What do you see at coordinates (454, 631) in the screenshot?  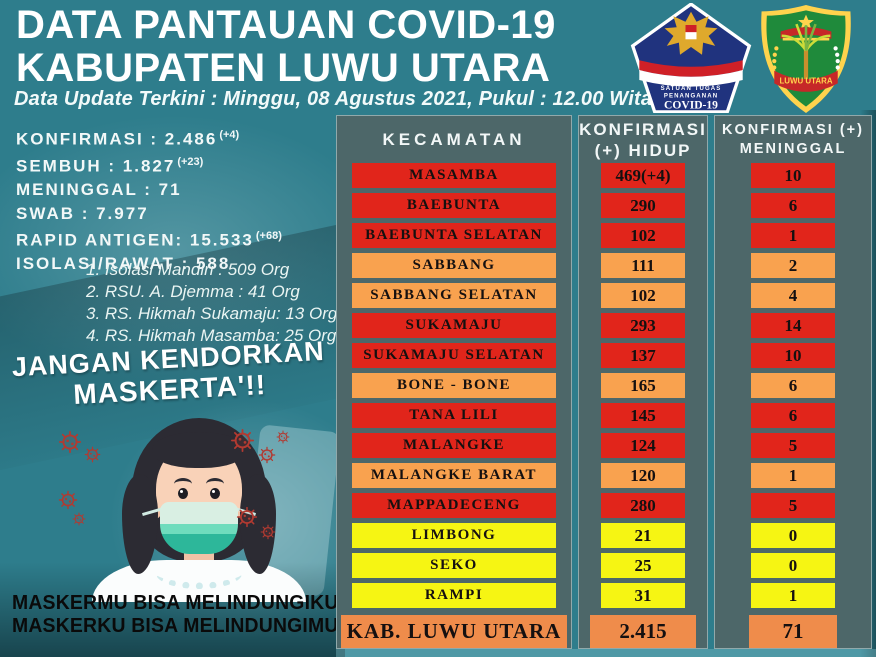 I see `table-total-kecamatan: KAB. LUWU UTARA` at bounding box center [454, 631].